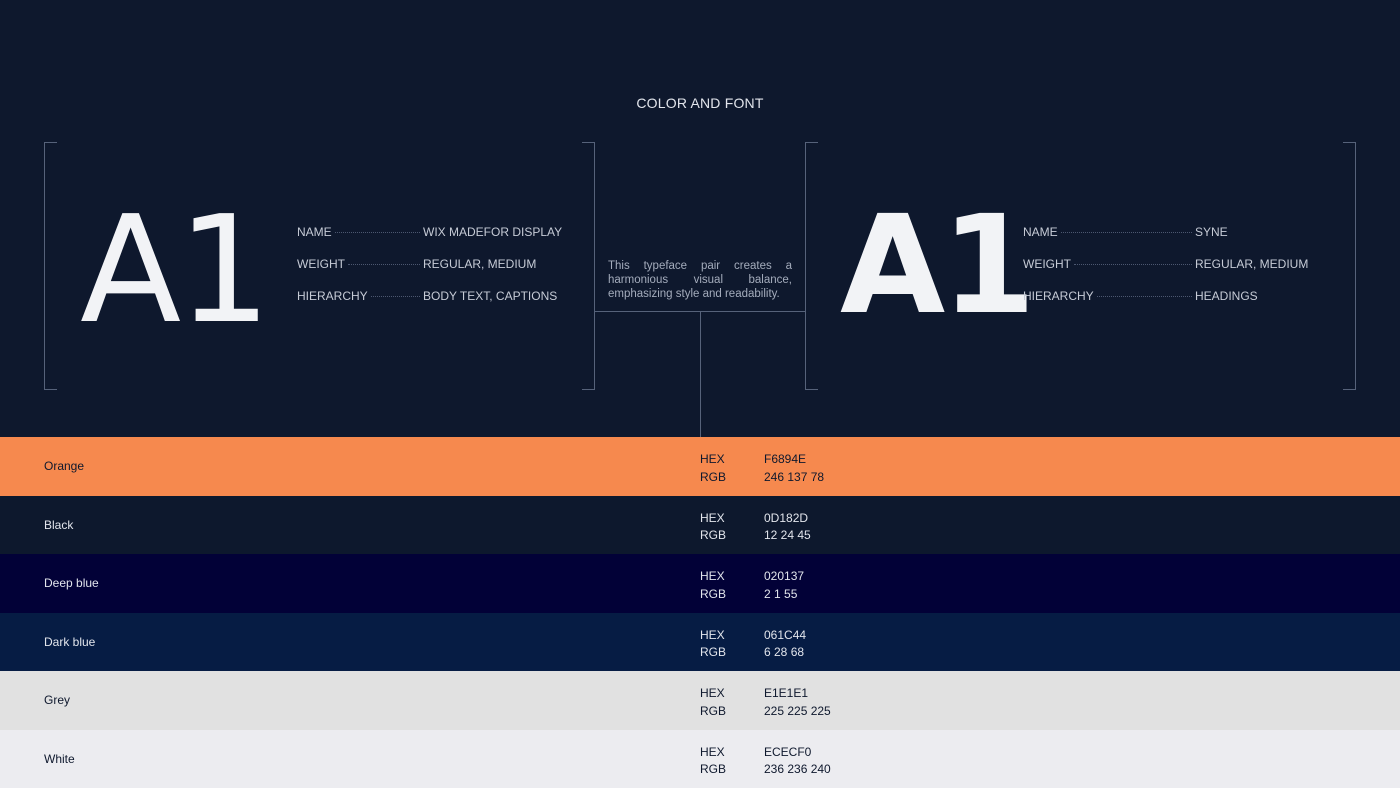 Image resolution: width=1400 pixels, height=788 pixels. What do you see at coordinates (493, 232) in the screenshot?
I see `spec-value: WIX MADEFOR DISPLAY` at bounding box center [493, 232].